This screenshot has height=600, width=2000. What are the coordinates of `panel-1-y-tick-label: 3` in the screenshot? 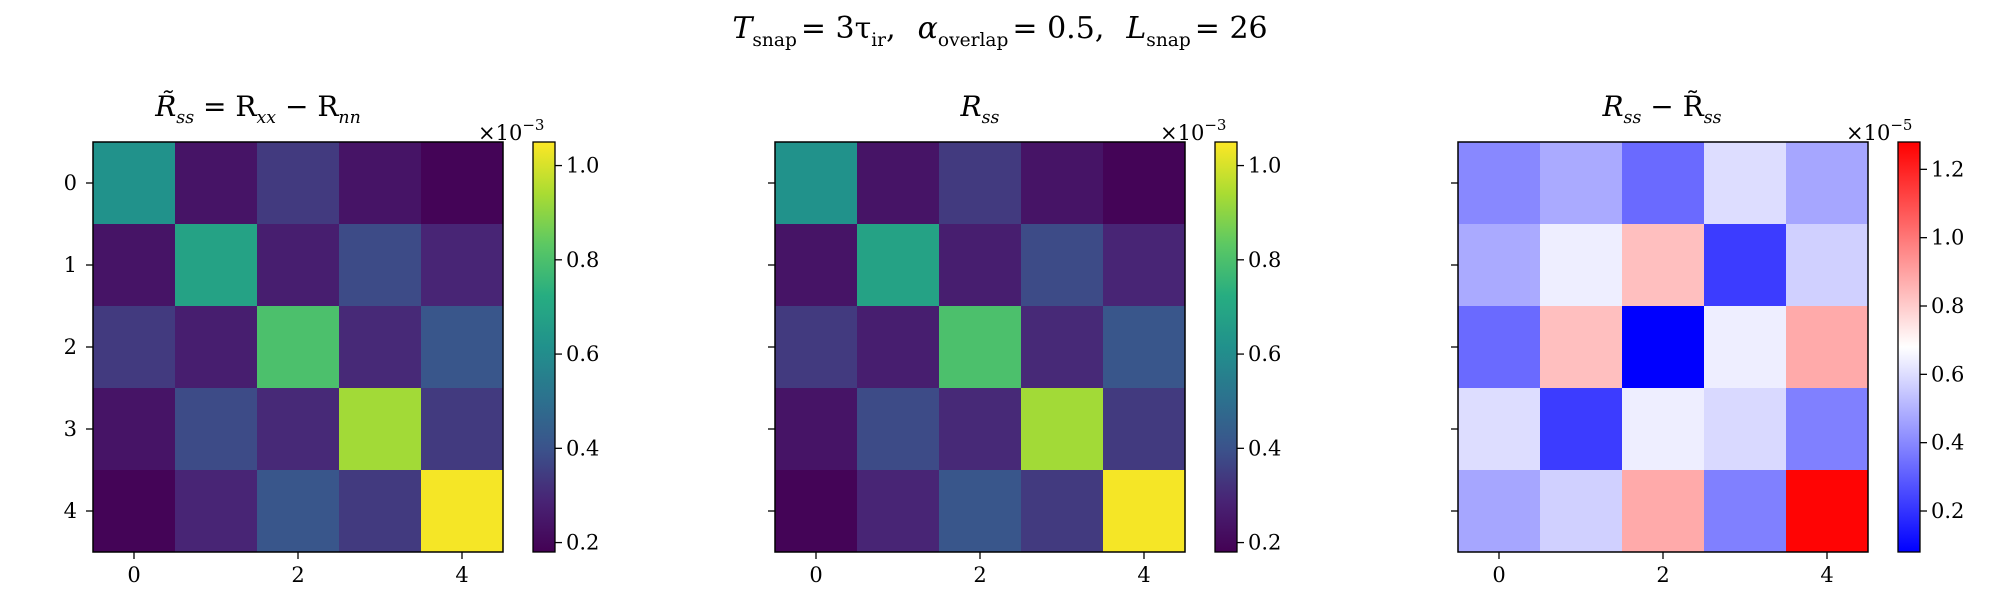 It's located at (70, 429).